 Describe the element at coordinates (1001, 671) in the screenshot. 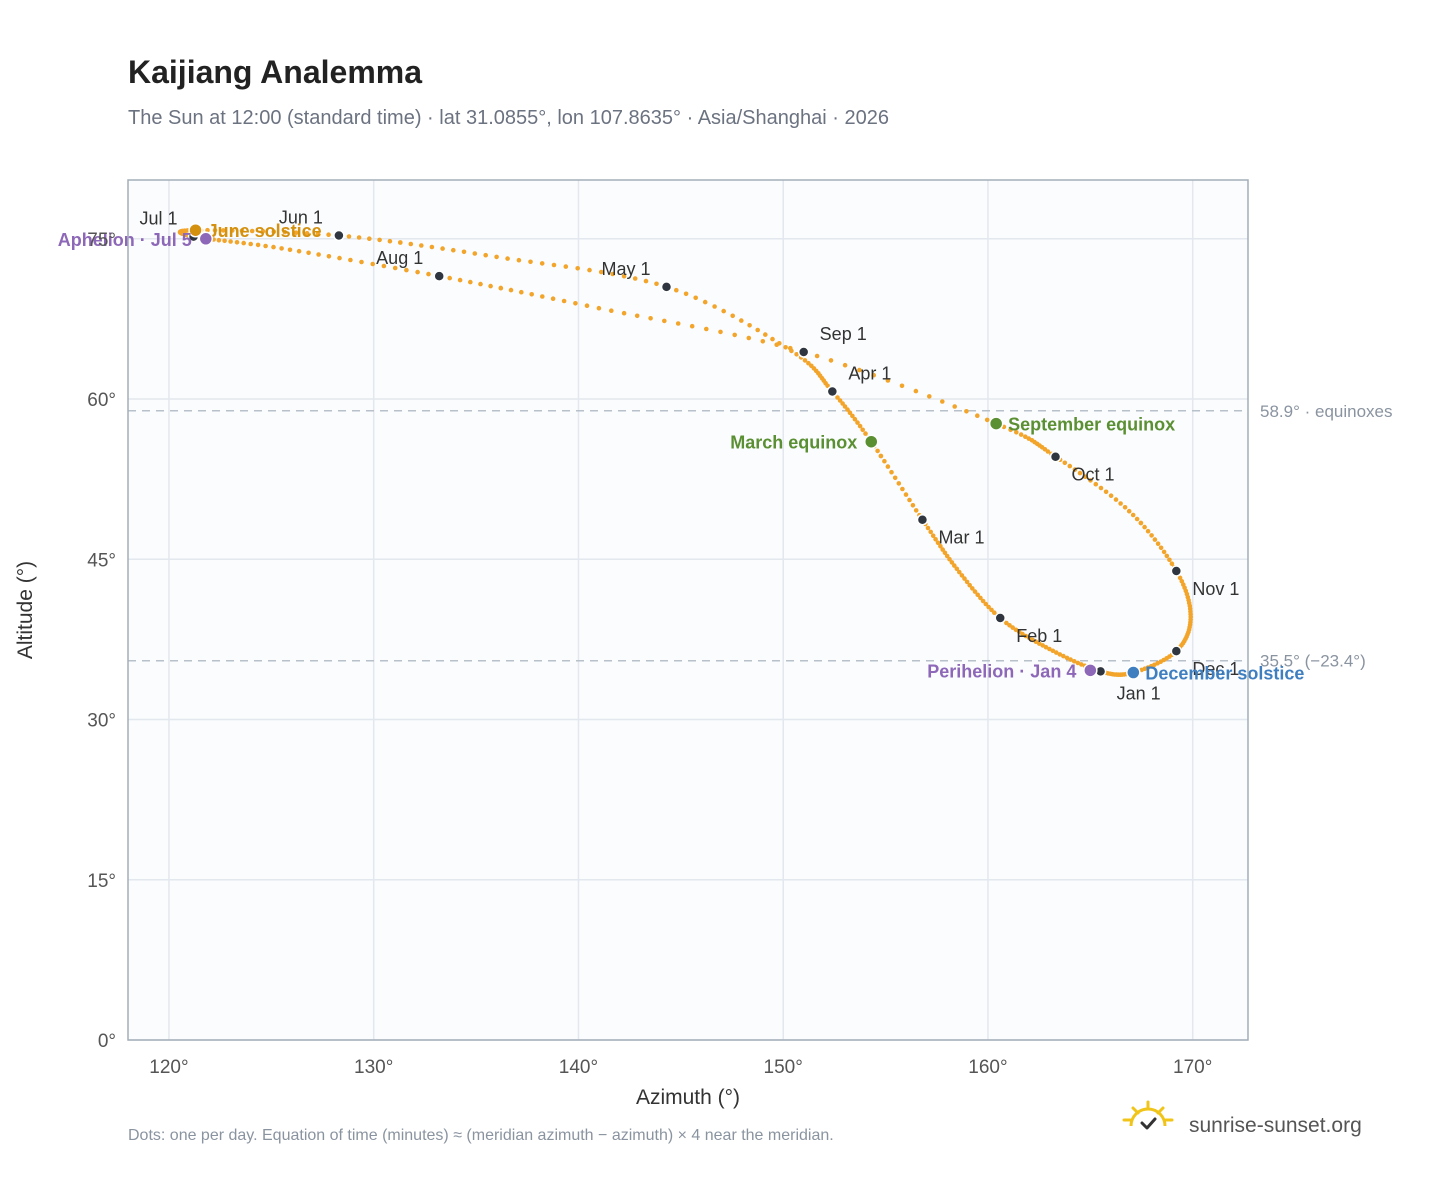

I see `event-marker-label: Perihelion · Jan 4` at that location.